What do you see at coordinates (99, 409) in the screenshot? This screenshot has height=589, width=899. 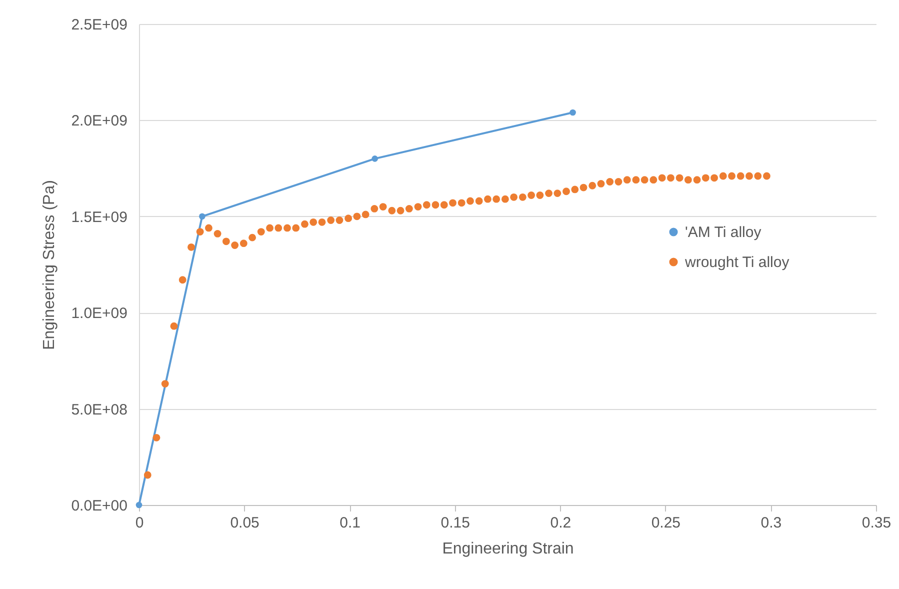 I see `y-tick-label: 5.0E+08` at bounding box center [99, 409].